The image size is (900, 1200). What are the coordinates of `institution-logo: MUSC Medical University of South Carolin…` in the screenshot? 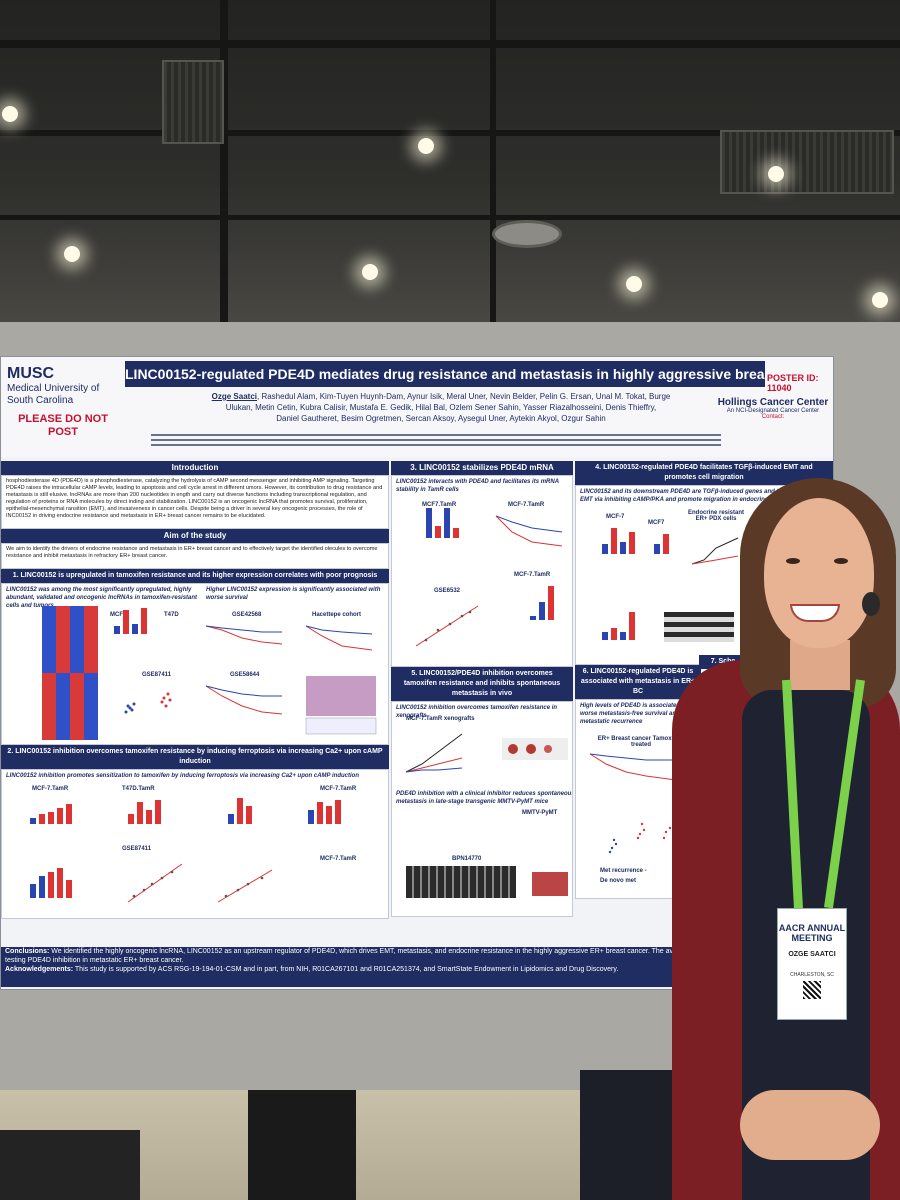 It's located at (63, 402).